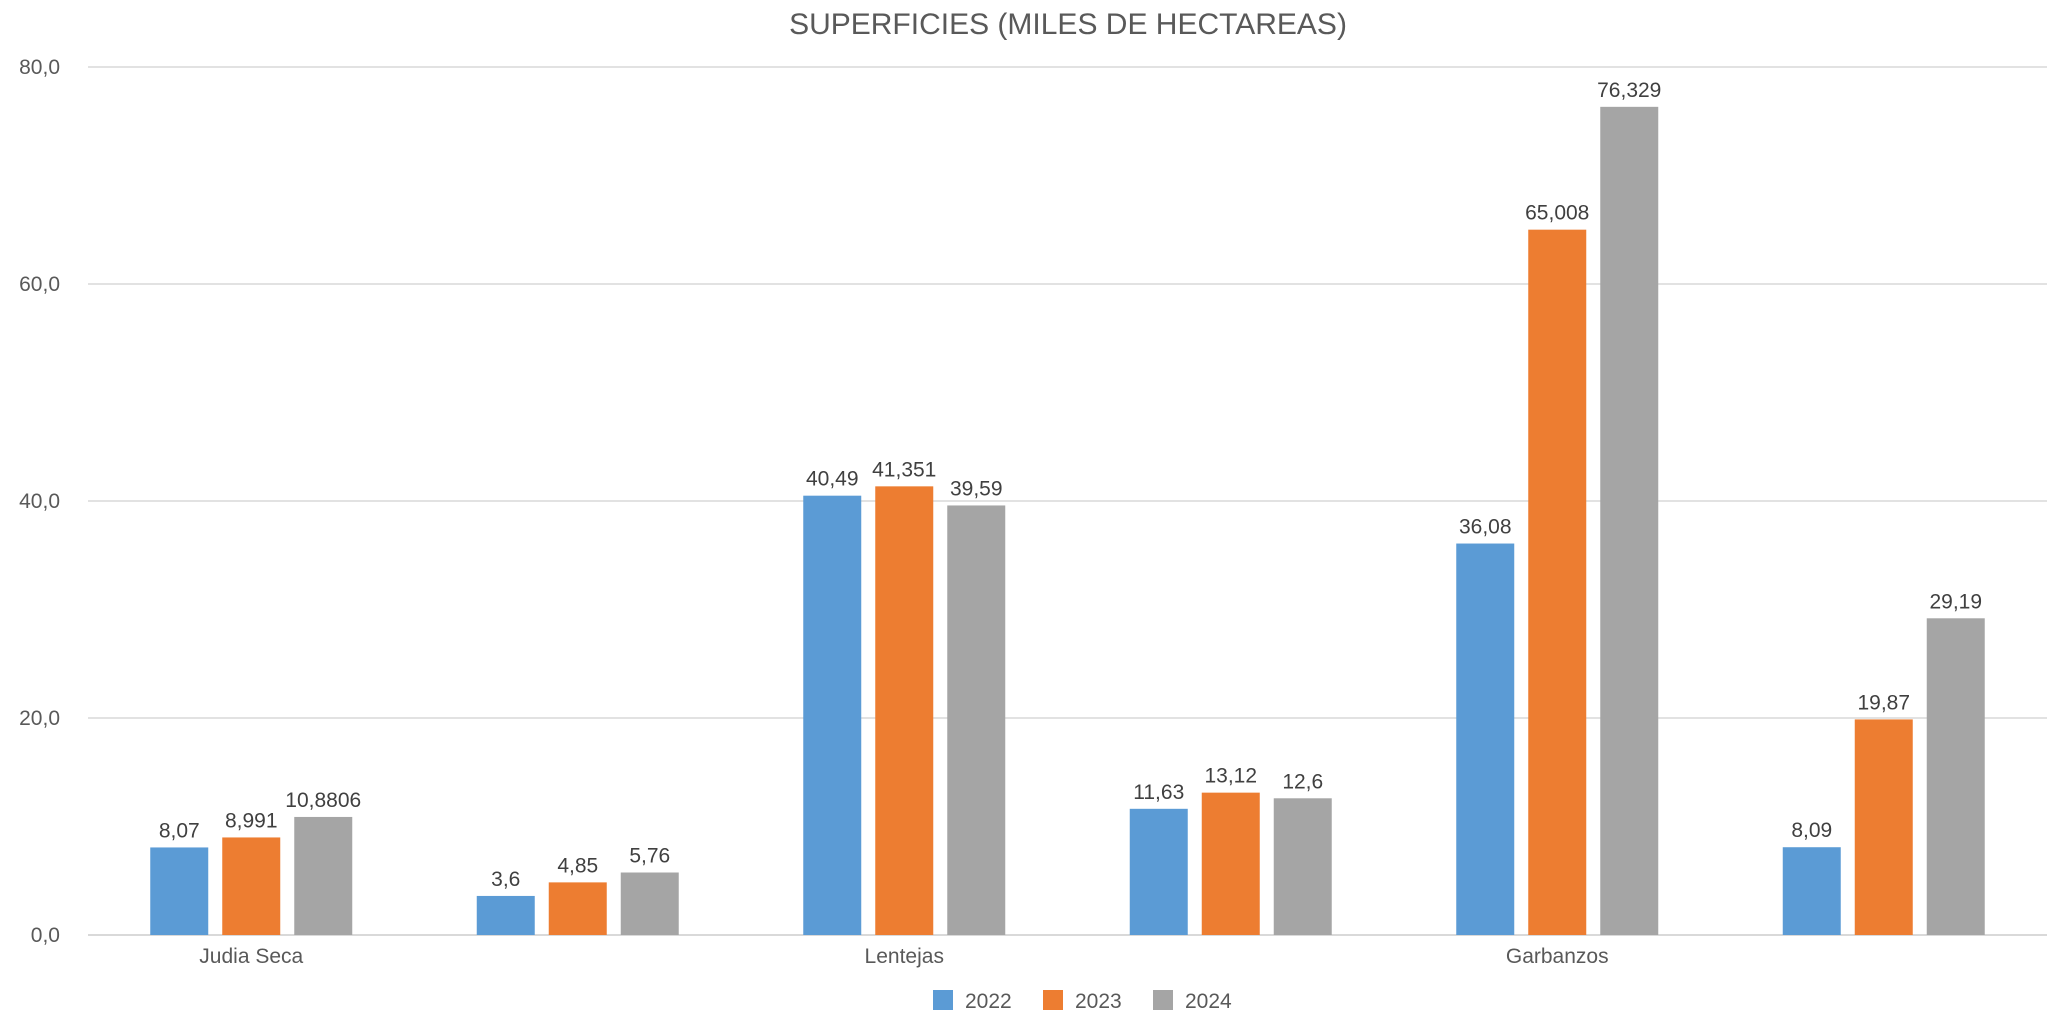 Image resolution: width=2047 pixels, height=1011 pixels. What do you see at coordinates (1158, 792) in the screenshot?
I see `data-label: 11,63` at bounding box center [1158, 792].